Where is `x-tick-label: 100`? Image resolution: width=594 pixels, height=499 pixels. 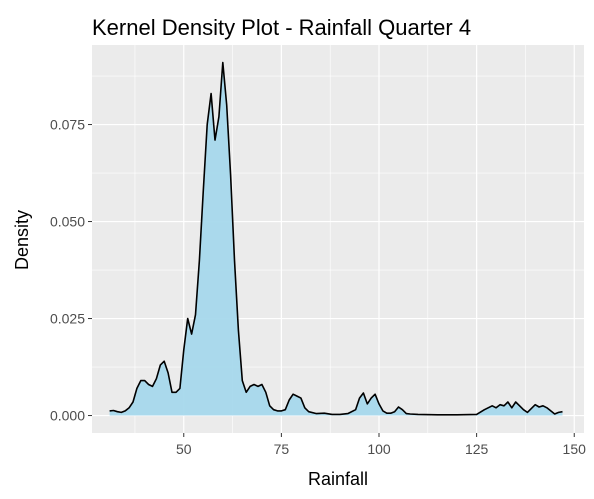
x-tick-label: 100 is located at coordinates (379, 449).